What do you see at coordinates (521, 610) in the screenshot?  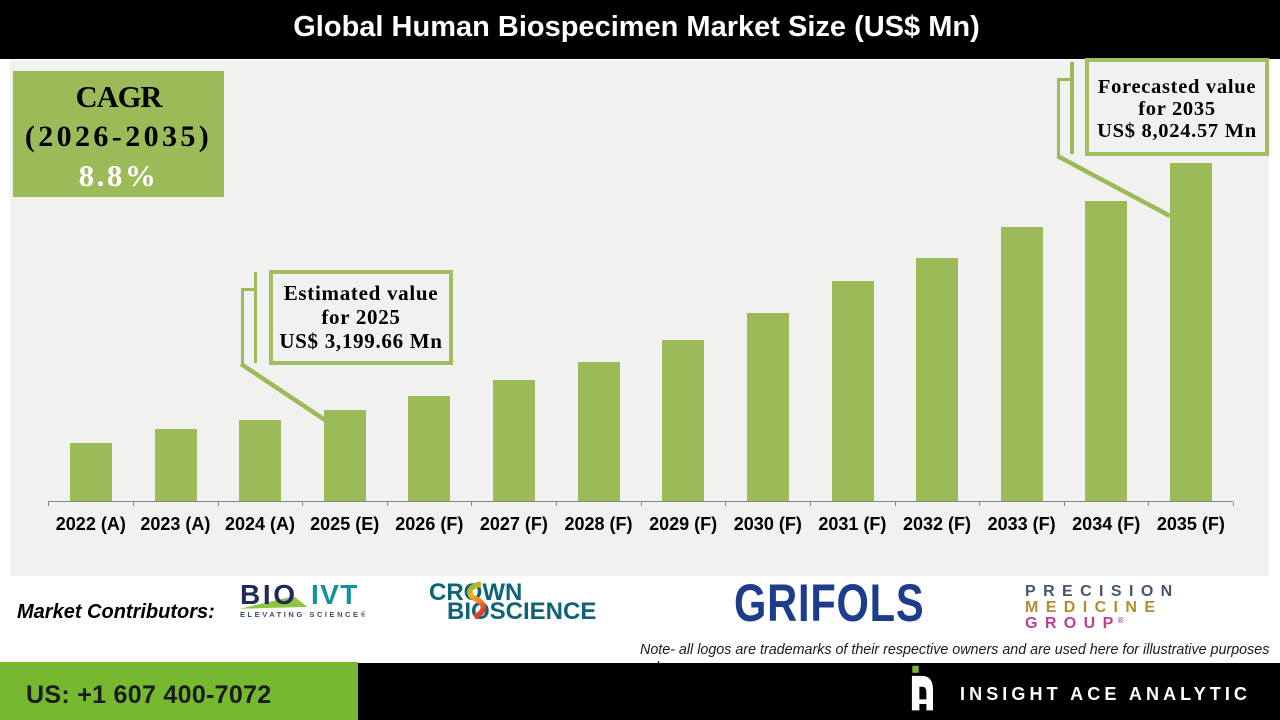 I see `svg-text: BIOSCIENCE` at bounding box center [521, 610].